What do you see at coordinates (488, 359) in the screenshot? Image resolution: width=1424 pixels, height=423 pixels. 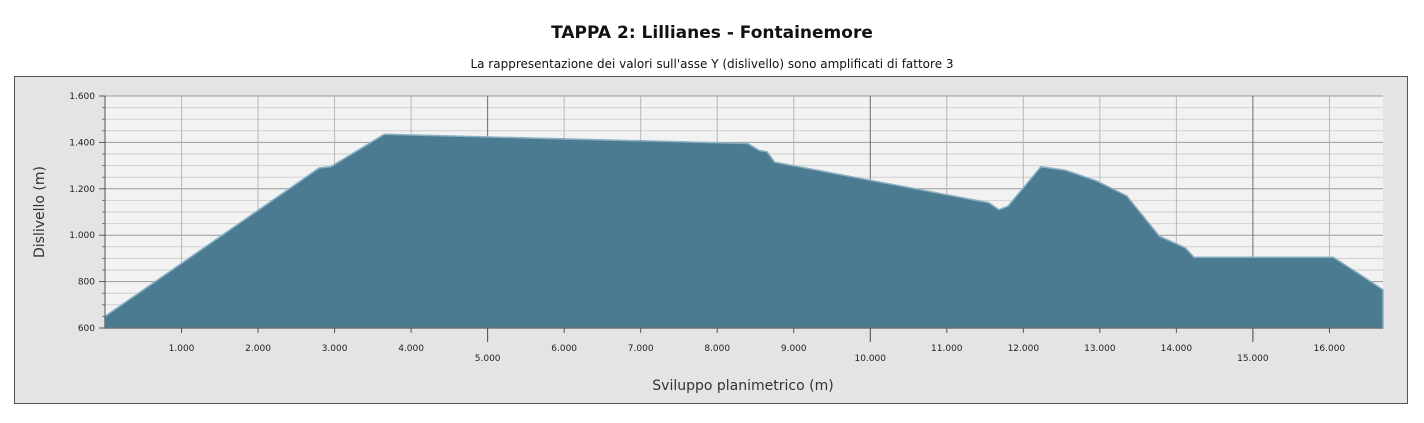 I see `x-tick-label-major: 5.000` at bounding box center [488, 359].